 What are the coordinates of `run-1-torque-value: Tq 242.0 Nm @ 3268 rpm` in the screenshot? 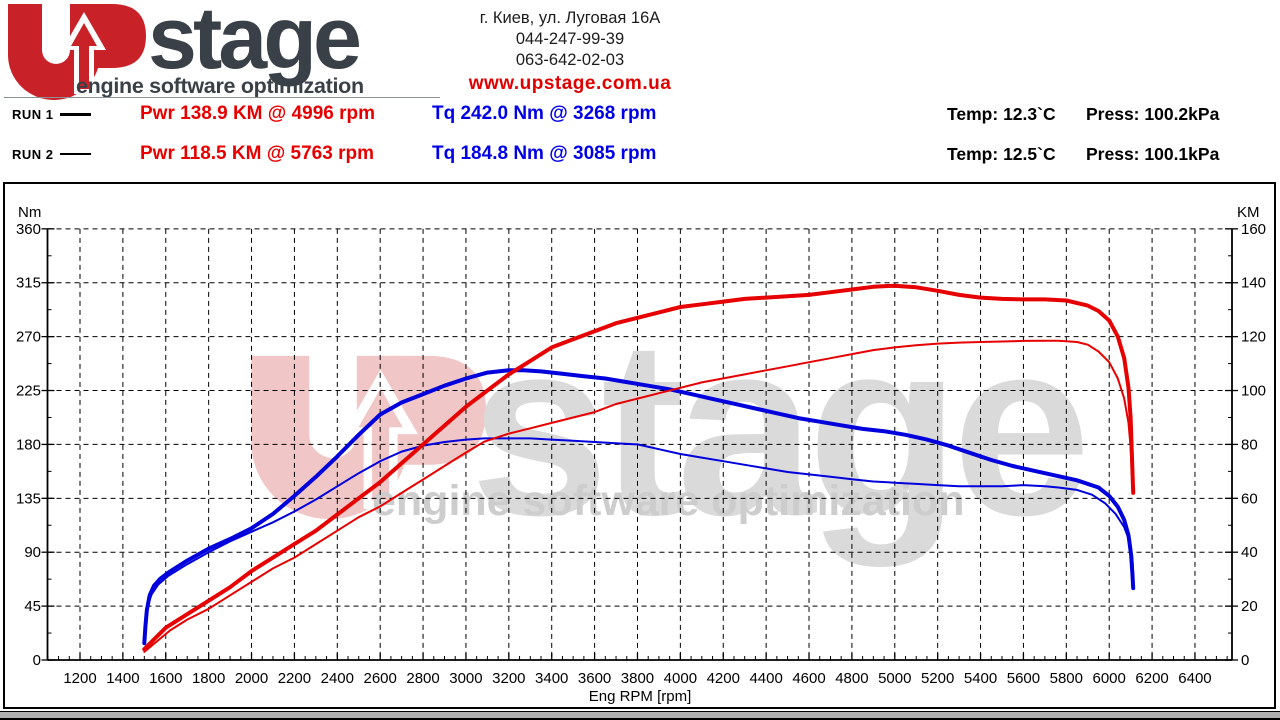 It's located at (544, 113).